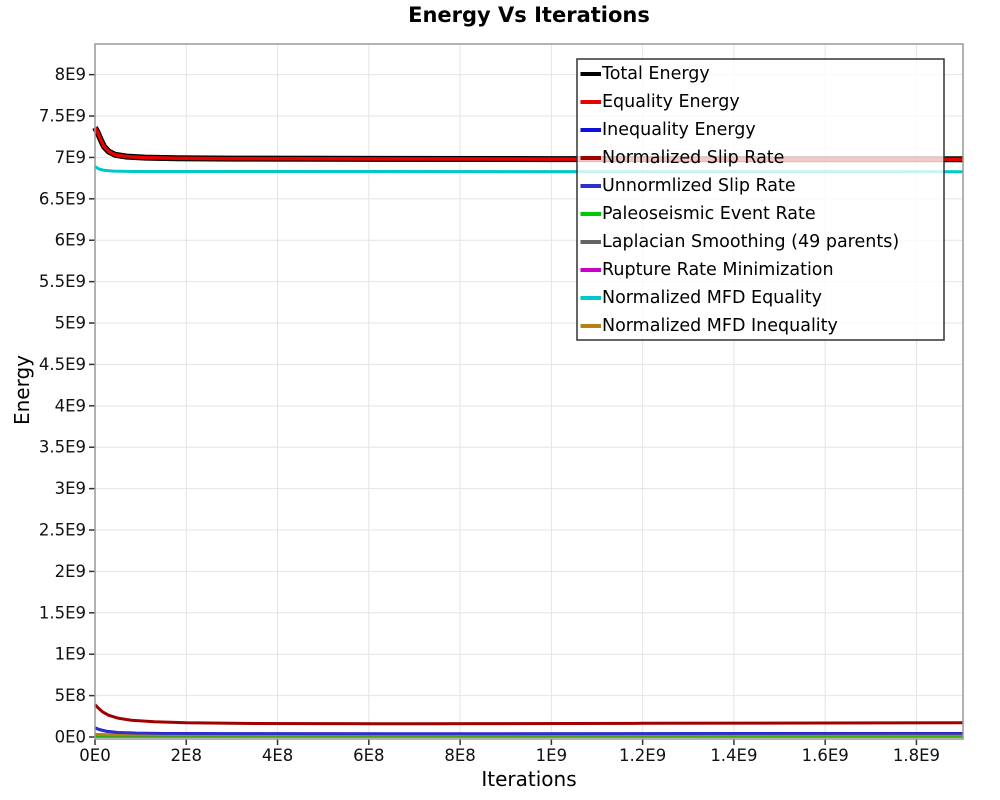 Image resolution: width=1000 pixels, height=800 pixels. I want to click on legend-box, so click(760, 199).